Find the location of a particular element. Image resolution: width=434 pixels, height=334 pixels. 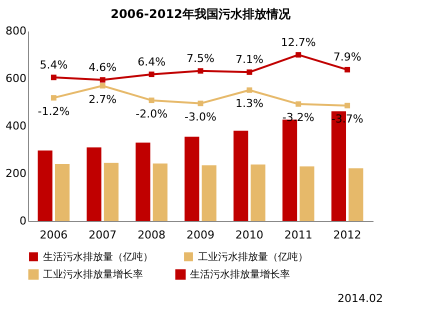

x-tick-label: 2010 is located at coordinates (249, 235).